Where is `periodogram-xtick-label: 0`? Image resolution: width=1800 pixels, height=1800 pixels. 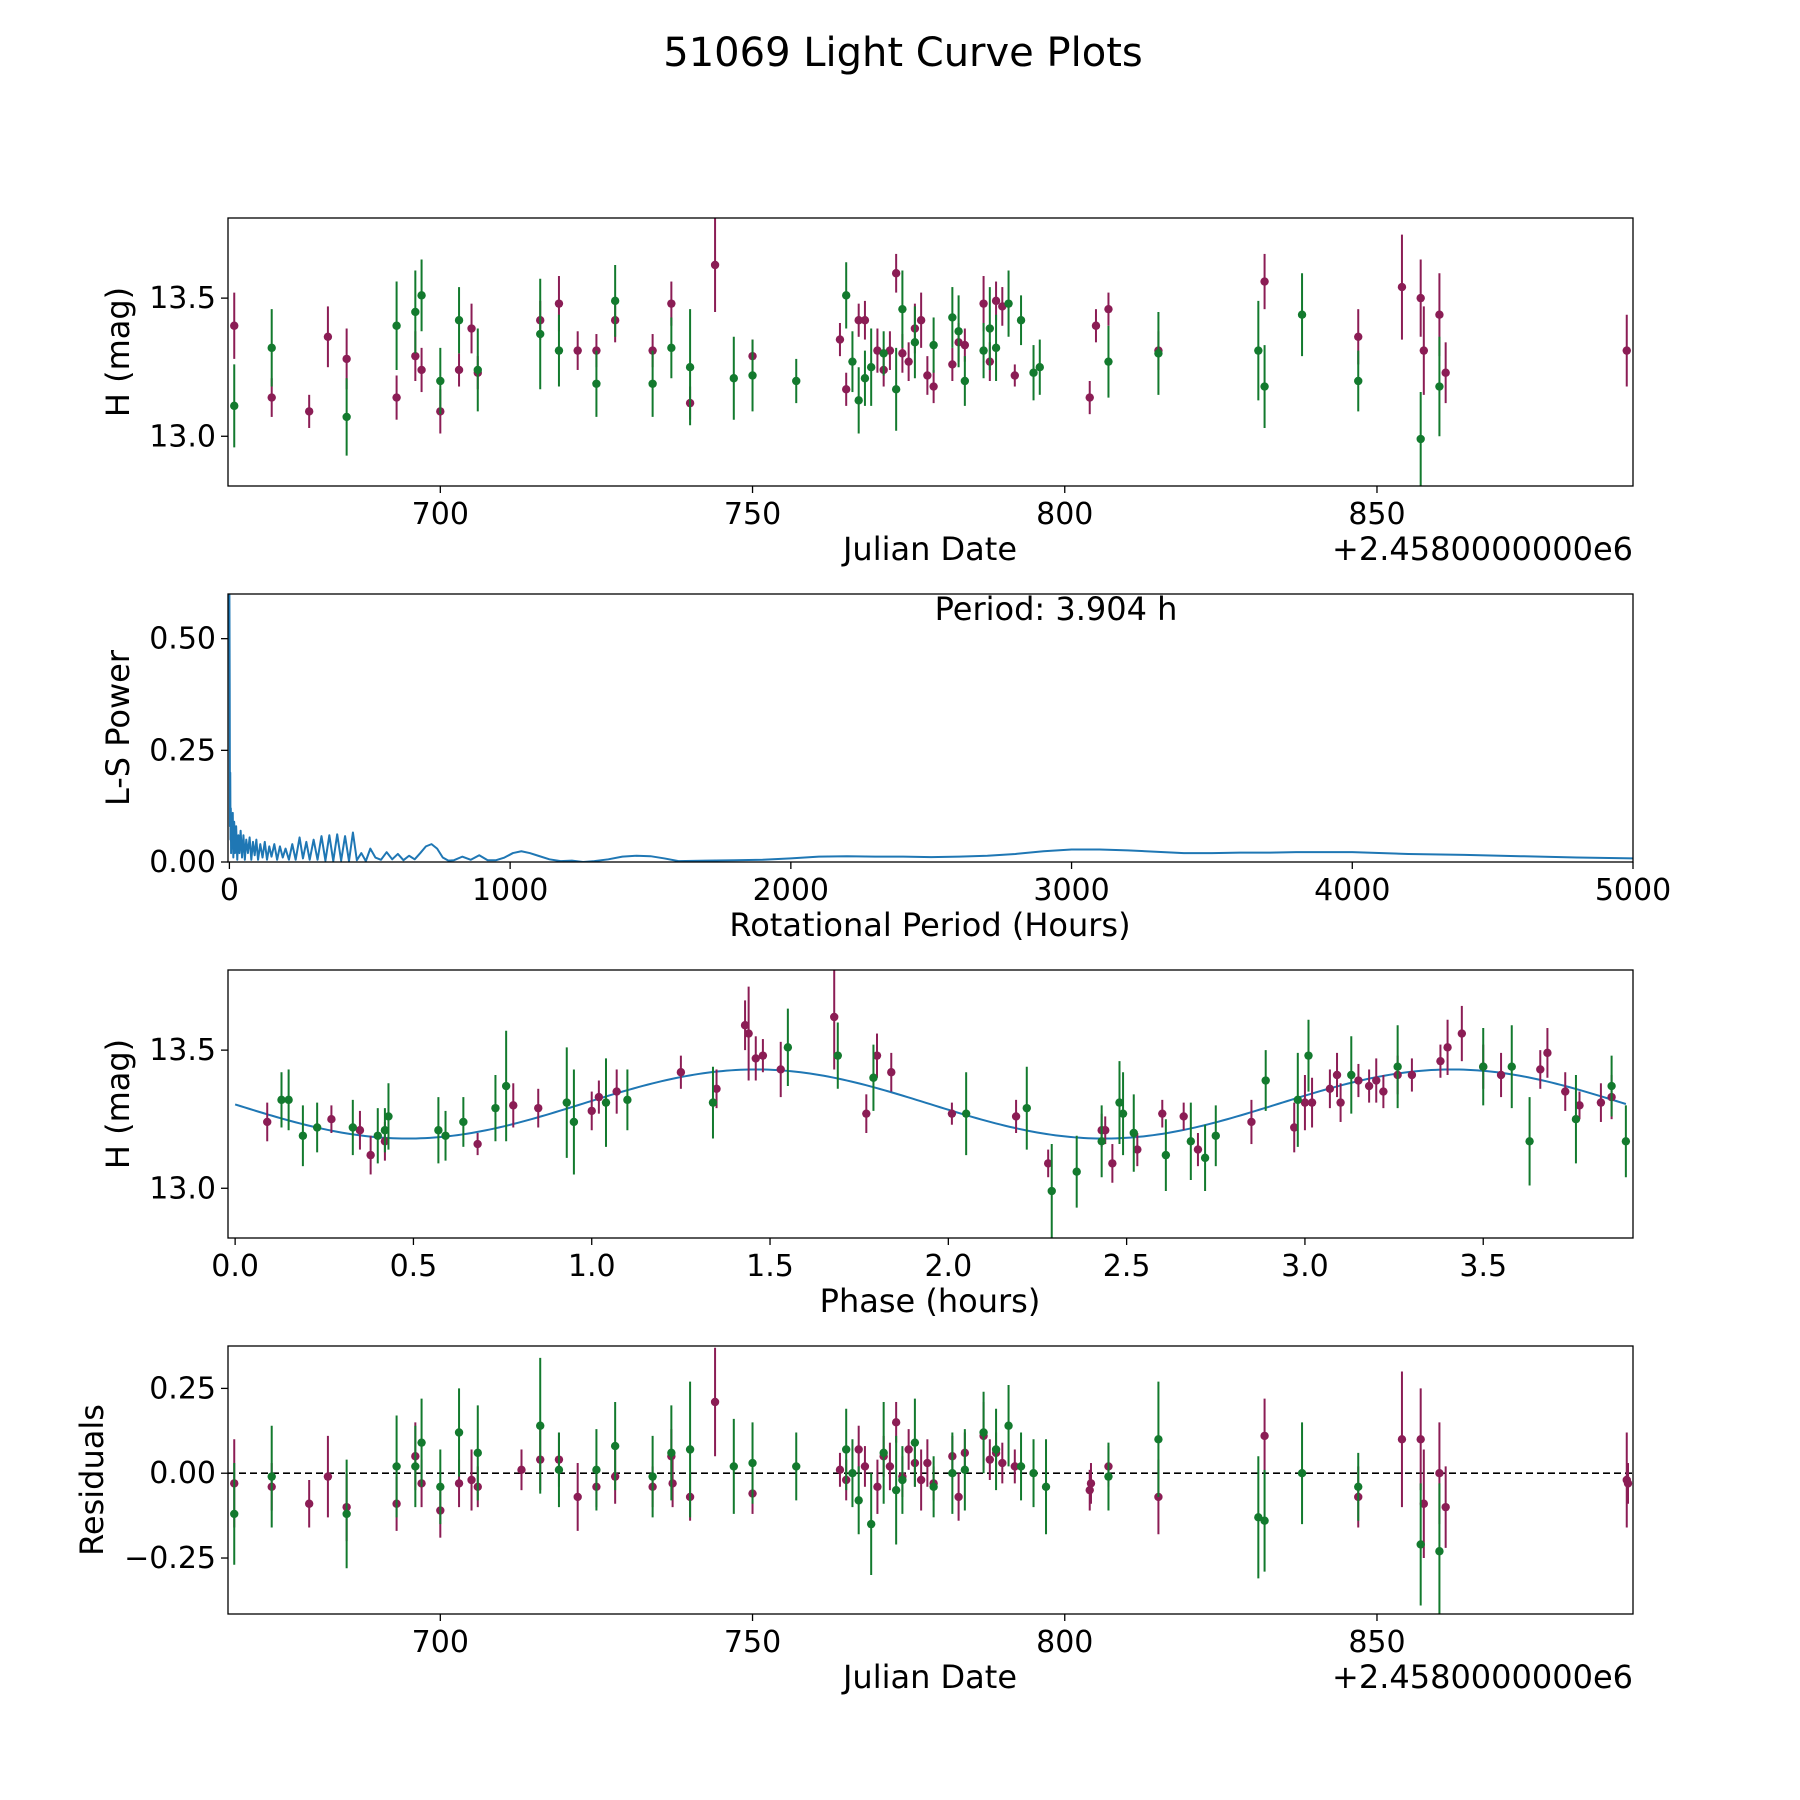
periodogram-xtick-label: 0 is located at coordinates (229, 890).